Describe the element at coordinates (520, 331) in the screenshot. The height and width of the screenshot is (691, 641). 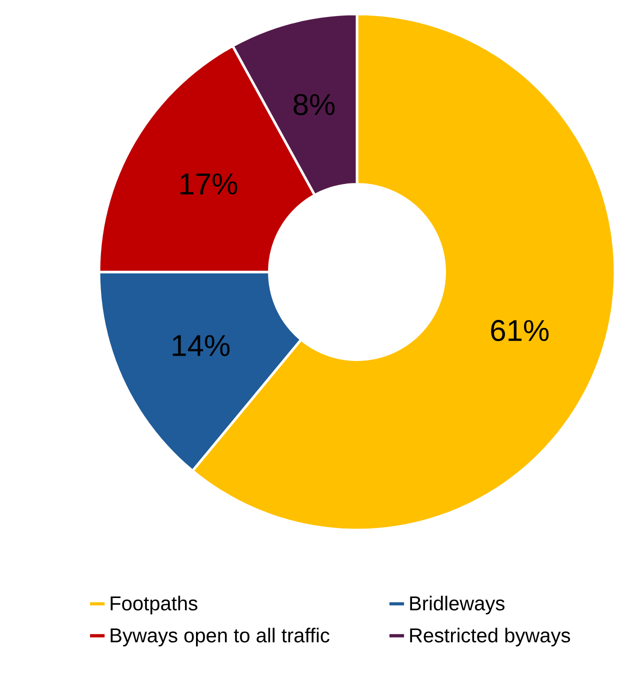
I see `data-label: 61%` at that location.